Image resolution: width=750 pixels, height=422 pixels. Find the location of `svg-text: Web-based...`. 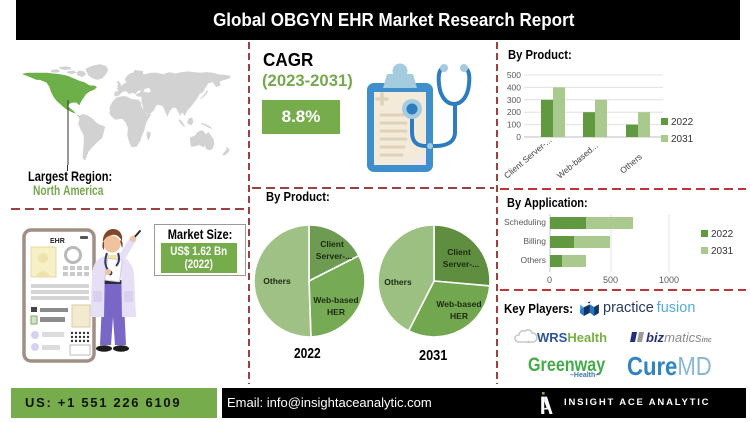

svg-text: Web-based... is located at coordinates (577, 160).